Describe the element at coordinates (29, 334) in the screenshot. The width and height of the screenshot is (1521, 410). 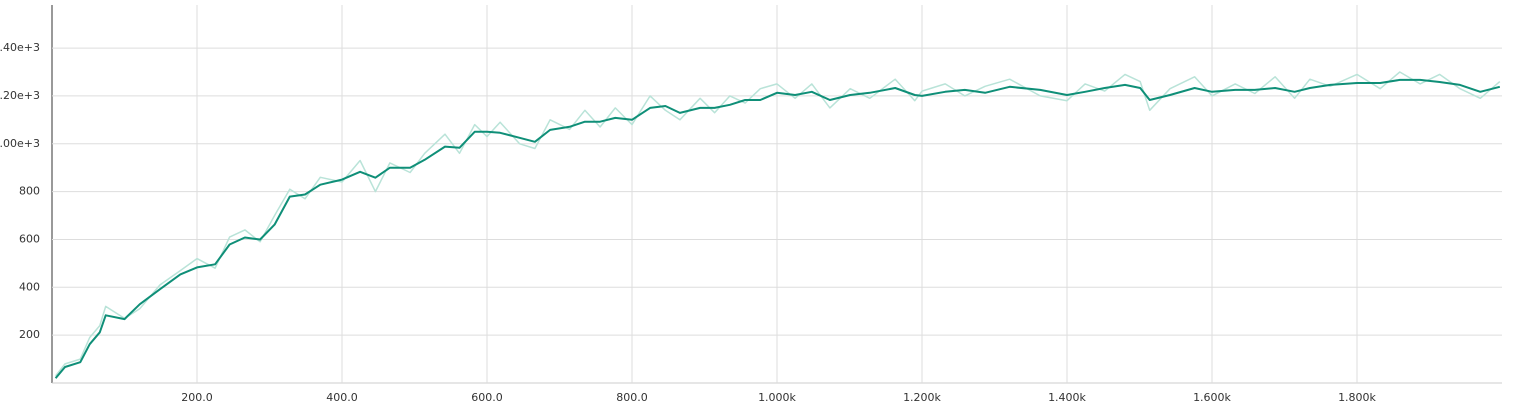
I see `y-tick-label: 200` at that location.